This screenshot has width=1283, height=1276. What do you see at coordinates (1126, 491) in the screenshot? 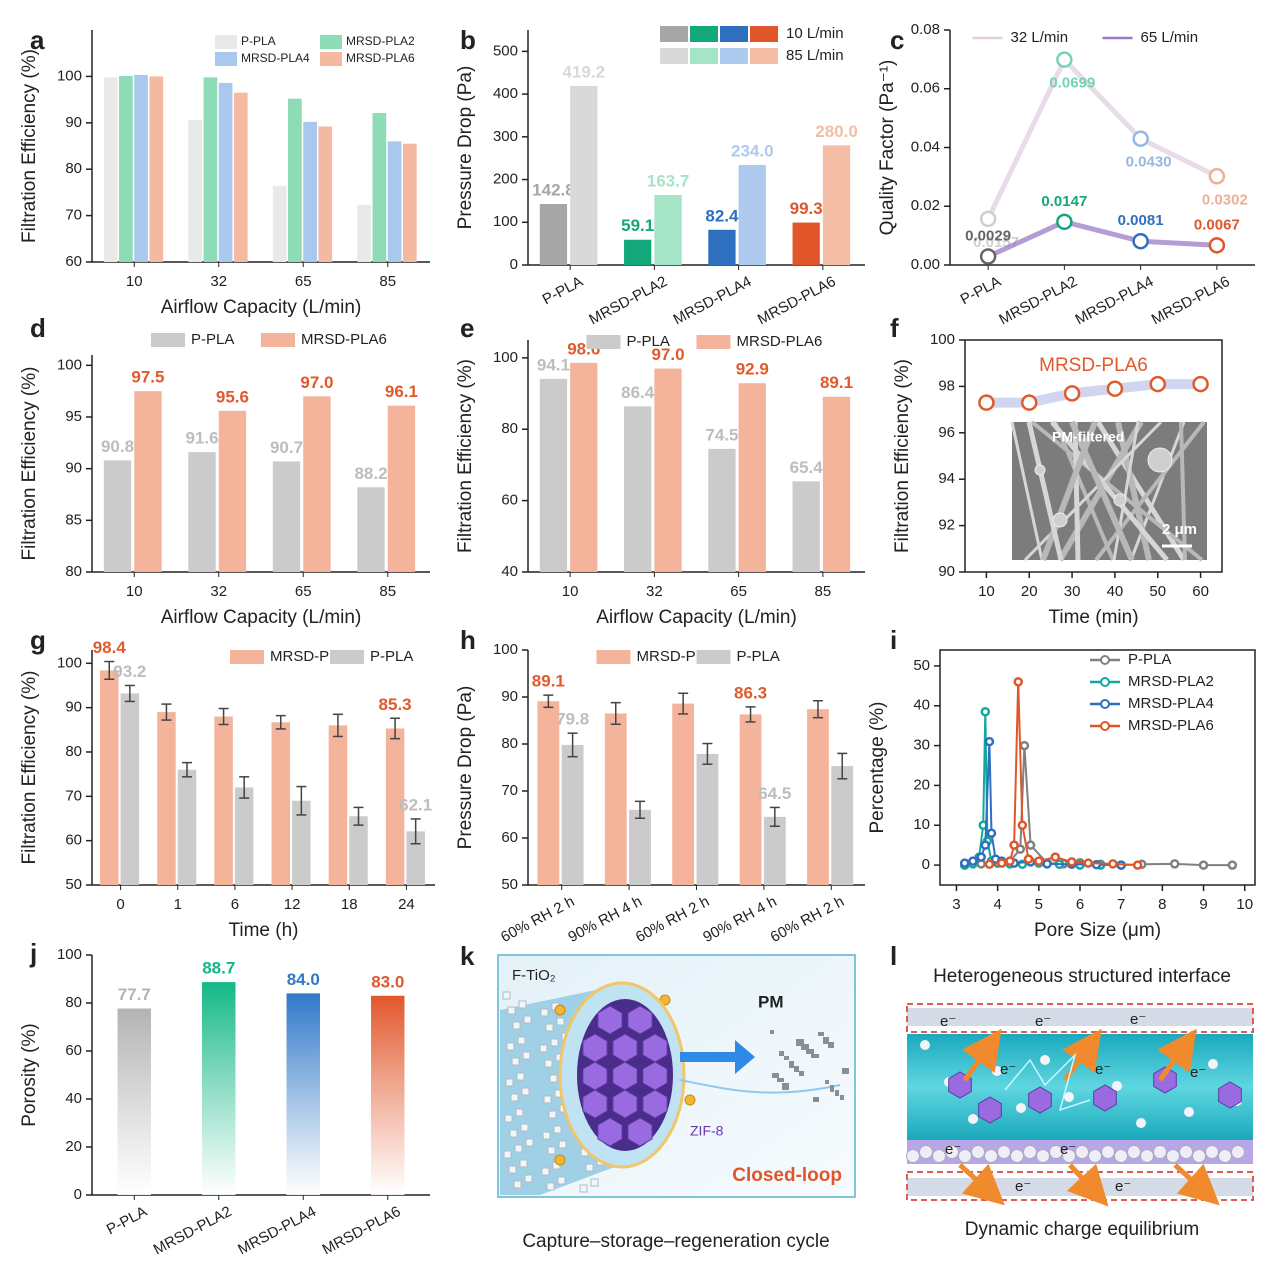
I see `fiber` at bounding box center [1126, 491].